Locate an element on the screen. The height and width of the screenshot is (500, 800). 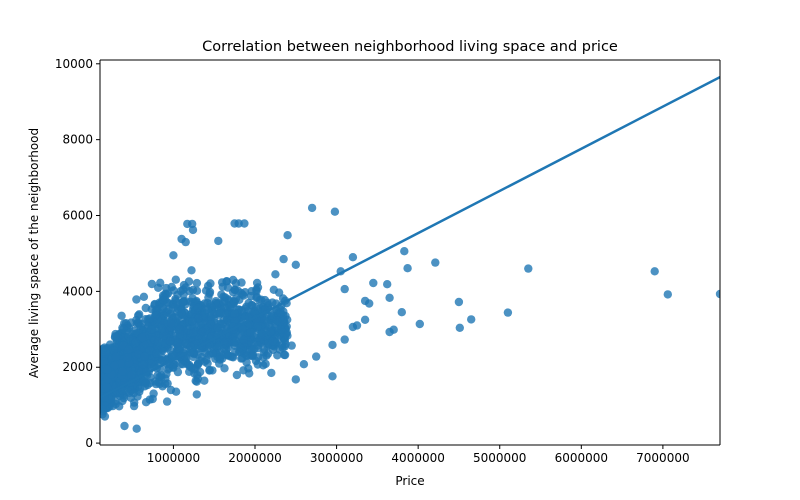
y-tick-label: 2000 is located at coordinates (77, 367).